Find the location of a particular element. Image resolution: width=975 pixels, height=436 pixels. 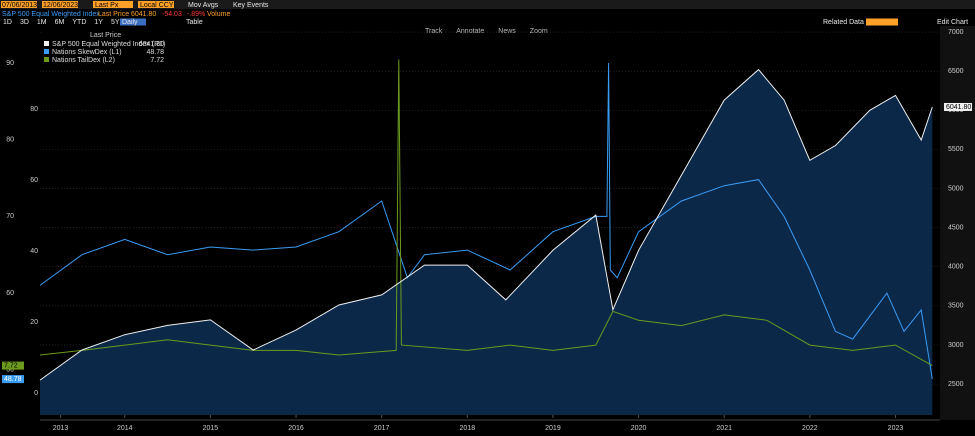

start-date: 07/06/2013 is located at coordinates (19, 5).